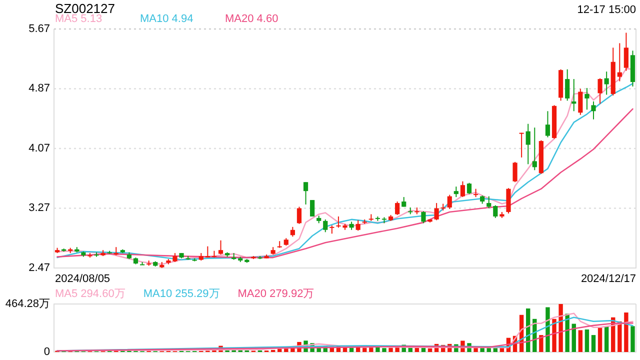 The image size is (640, 360). What do you see at coordinates (39, 148) in the screenshot?
I see `y-tick-label: 4.07` at bounding box center [39, 148].